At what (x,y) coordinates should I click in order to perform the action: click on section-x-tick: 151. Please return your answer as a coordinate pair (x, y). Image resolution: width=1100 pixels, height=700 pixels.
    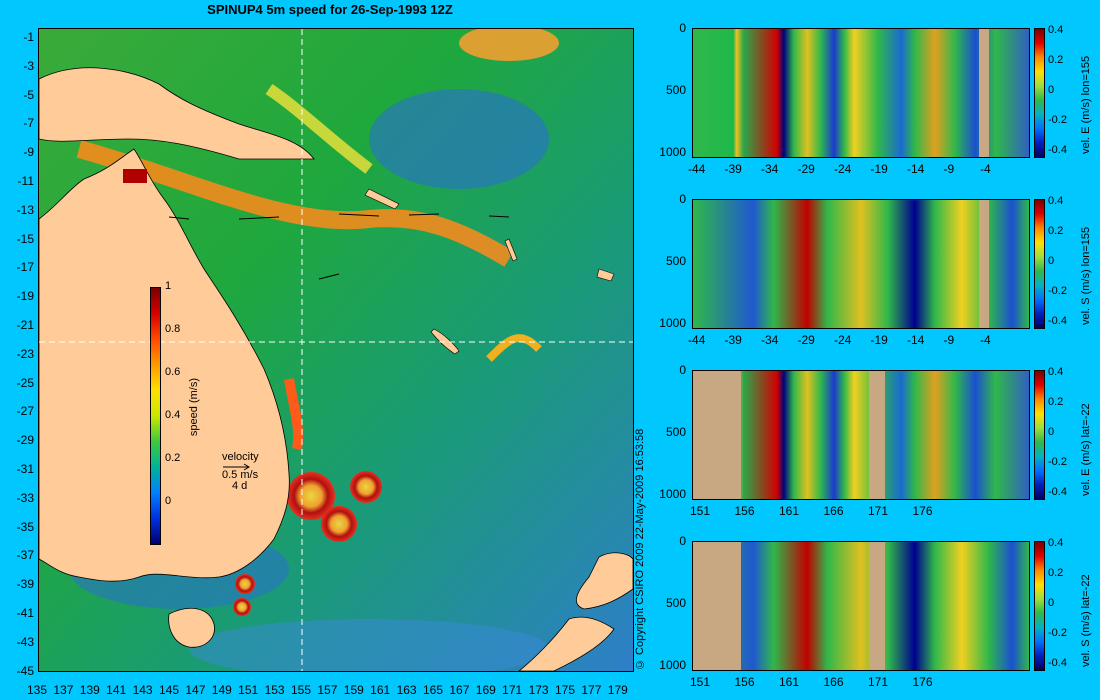
    Looking at the image, I should click on (700, 682).